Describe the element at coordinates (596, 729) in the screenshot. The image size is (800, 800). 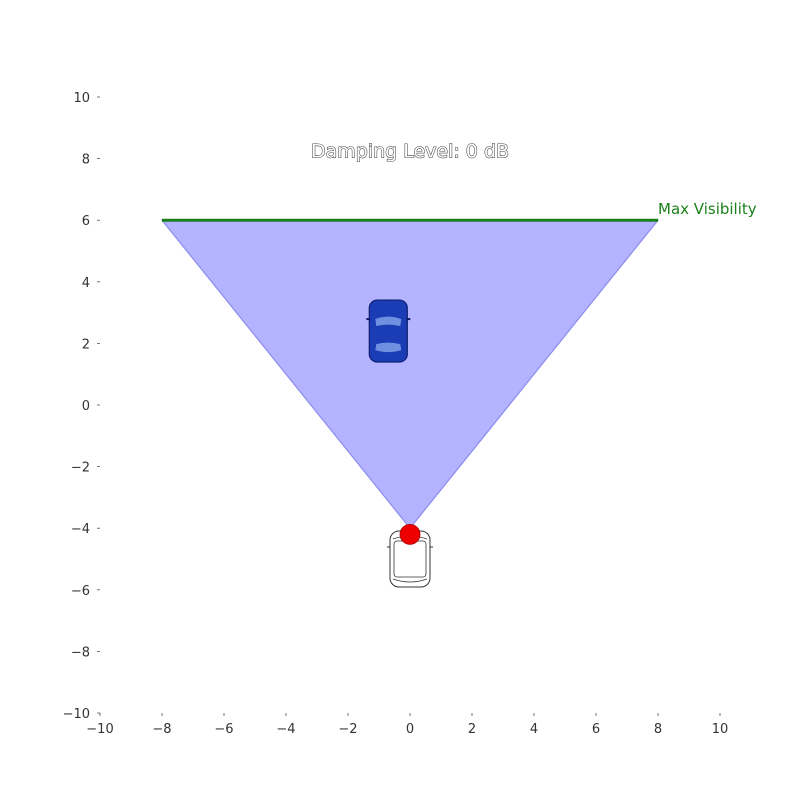
I see `x-tick-label: 6` at that location.